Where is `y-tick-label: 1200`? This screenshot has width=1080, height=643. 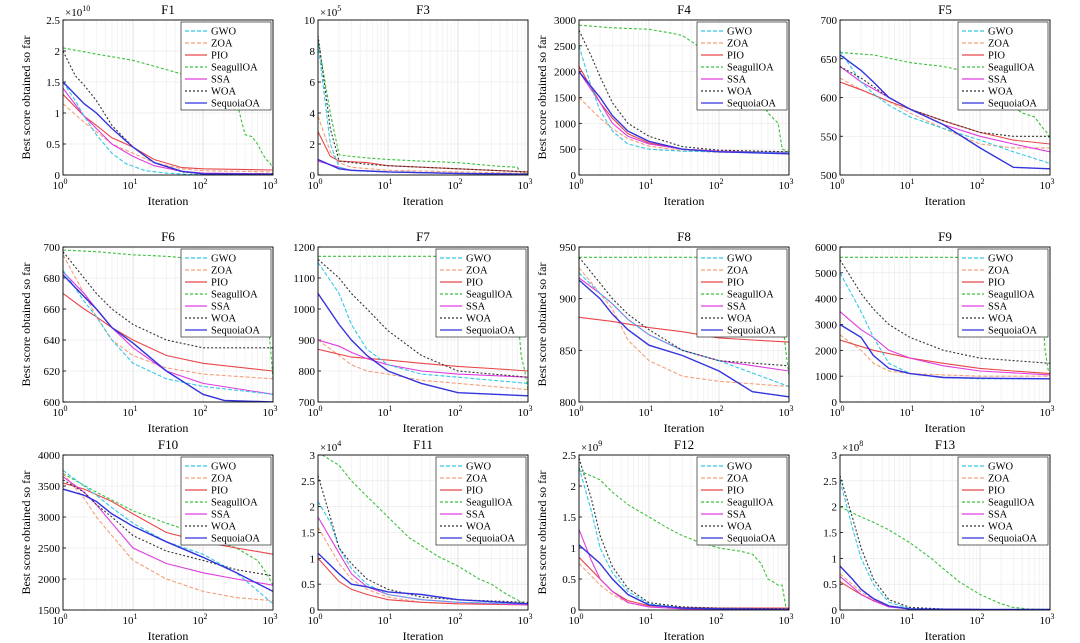
y-tick-label: 1200 is located at coordinates (304, 248).